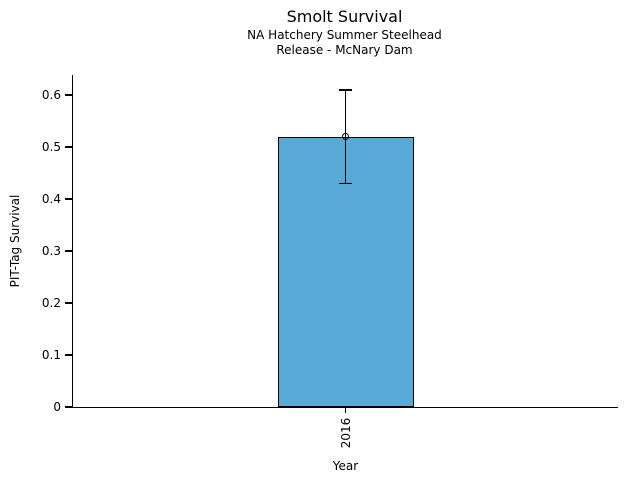  I want to click on y-tick-label-0.5: 0.5, so click(51, 147).